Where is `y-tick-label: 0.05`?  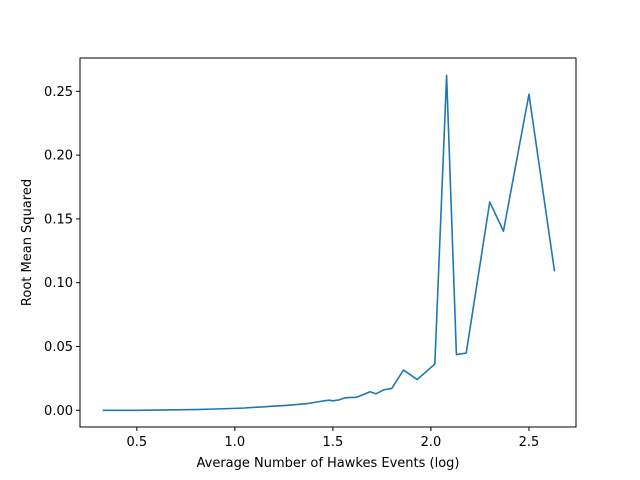 y-tick-label: 0.05 is located at coordinates (58, 347).